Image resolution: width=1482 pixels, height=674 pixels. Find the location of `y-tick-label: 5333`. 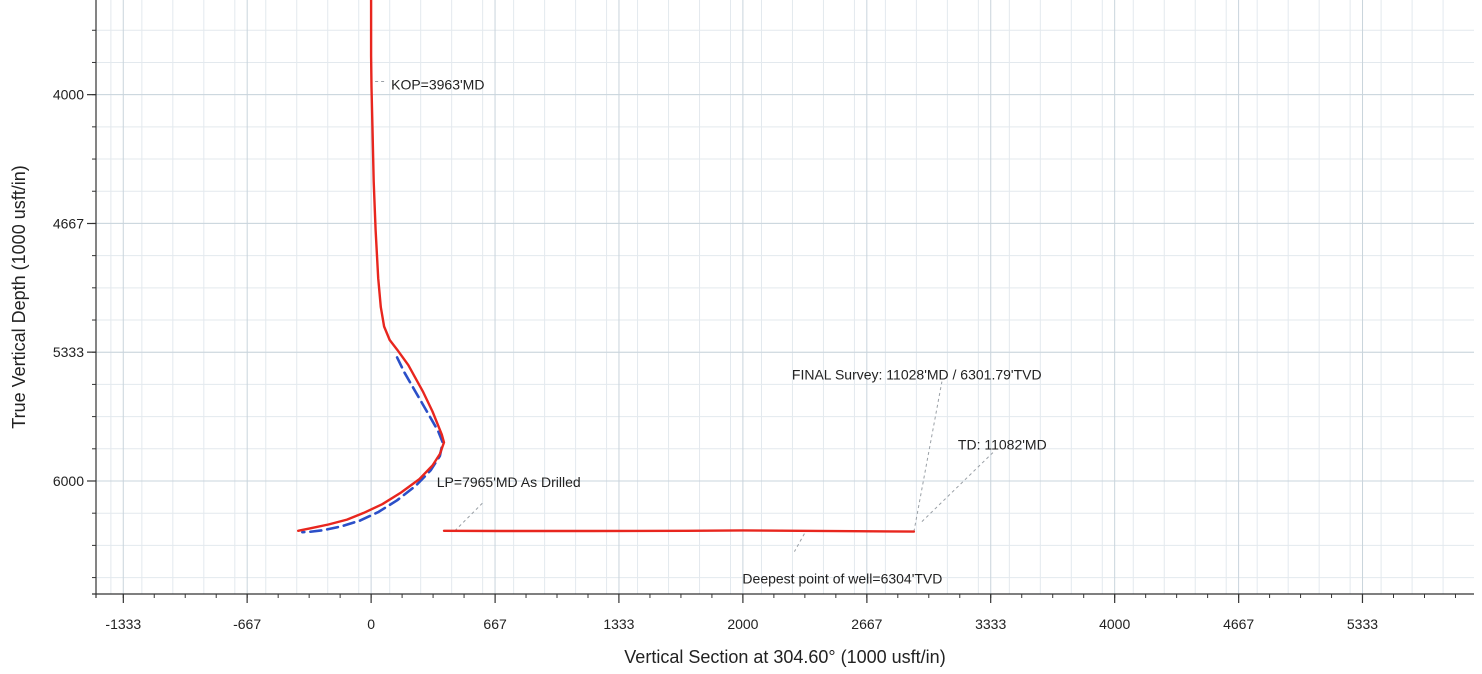

y-tick-label: 5333 is located at coordinates (68, 352).